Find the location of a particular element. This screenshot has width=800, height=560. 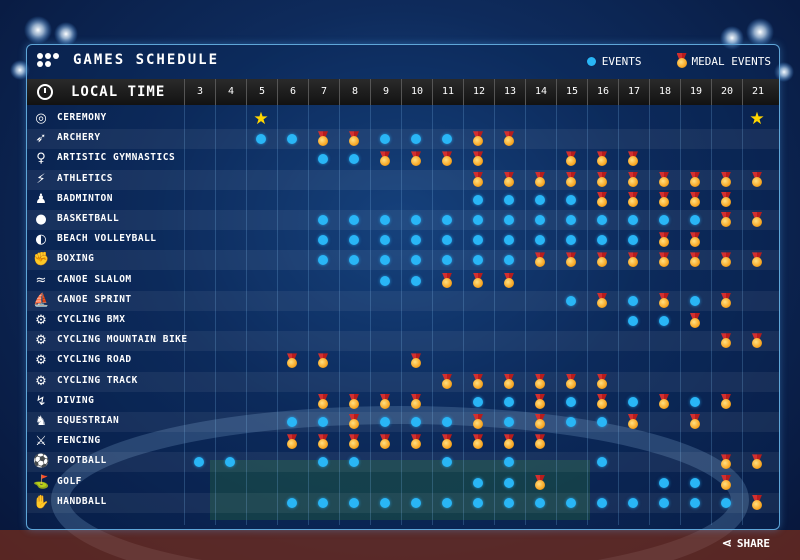

sport-name: CYCLING TRACK is located at coordinates (97, 380).